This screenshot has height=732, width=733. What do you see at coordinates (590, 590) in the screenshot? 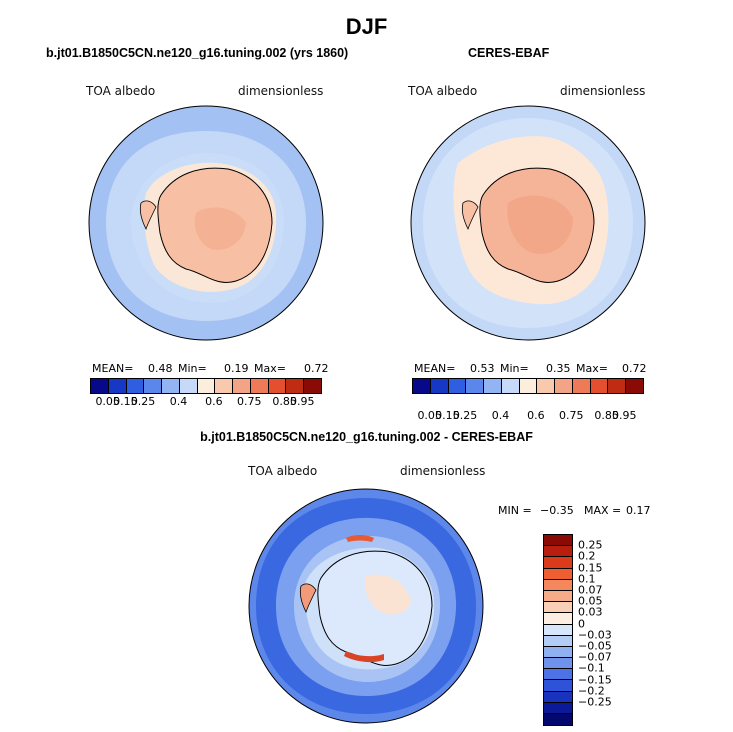
I see `panel3-colorbar-tick-label: 0.07` at bounding box center [590, 590].